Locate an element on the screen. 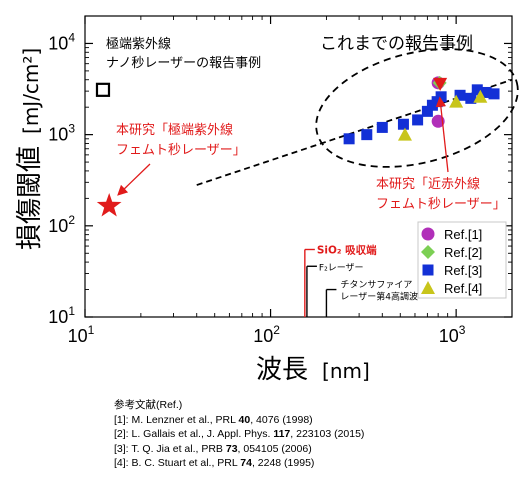 The height and width of the screenshot is (478, 526). euv-ns-label-line-2: ナノ秒レーザーの報告事例 is located at coordinates (183, 63).